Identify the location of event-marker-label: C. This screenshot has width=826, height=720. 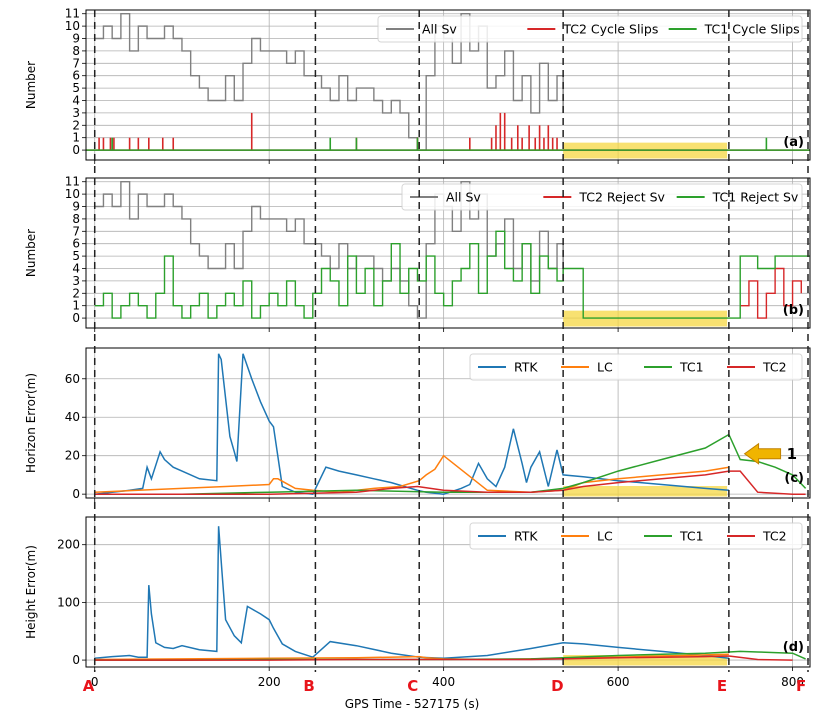
(412, 686).